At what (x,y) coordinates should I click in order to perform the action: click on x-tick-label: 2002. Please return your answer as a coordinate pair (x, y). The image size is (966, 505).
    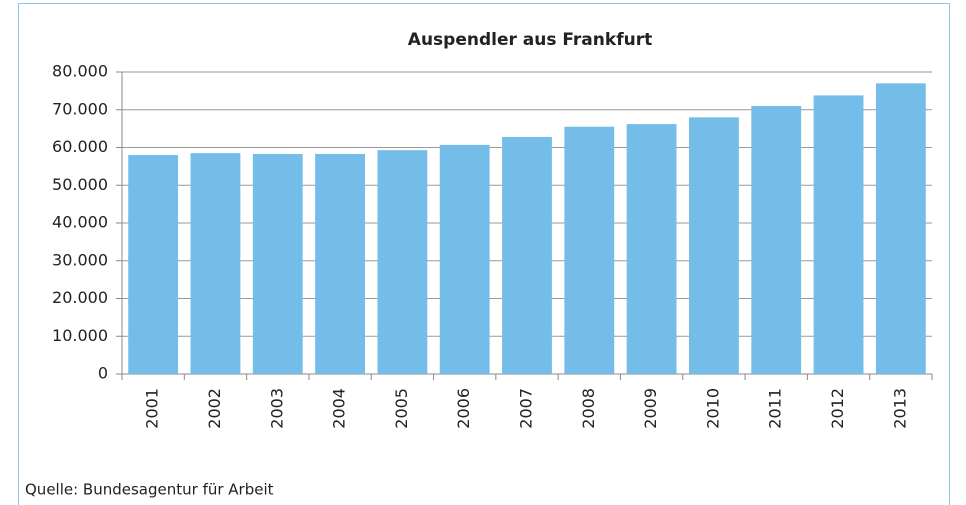
    Looking at the image, I should click on (214, 408).